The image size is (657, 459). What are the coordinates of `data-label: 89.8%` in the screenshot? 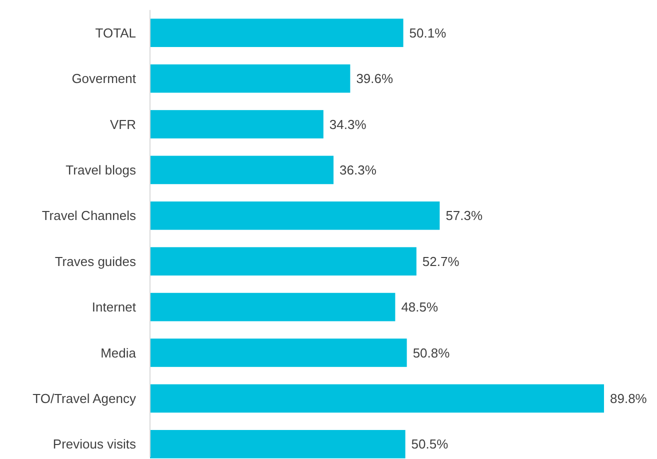 It's located at (629, 398).